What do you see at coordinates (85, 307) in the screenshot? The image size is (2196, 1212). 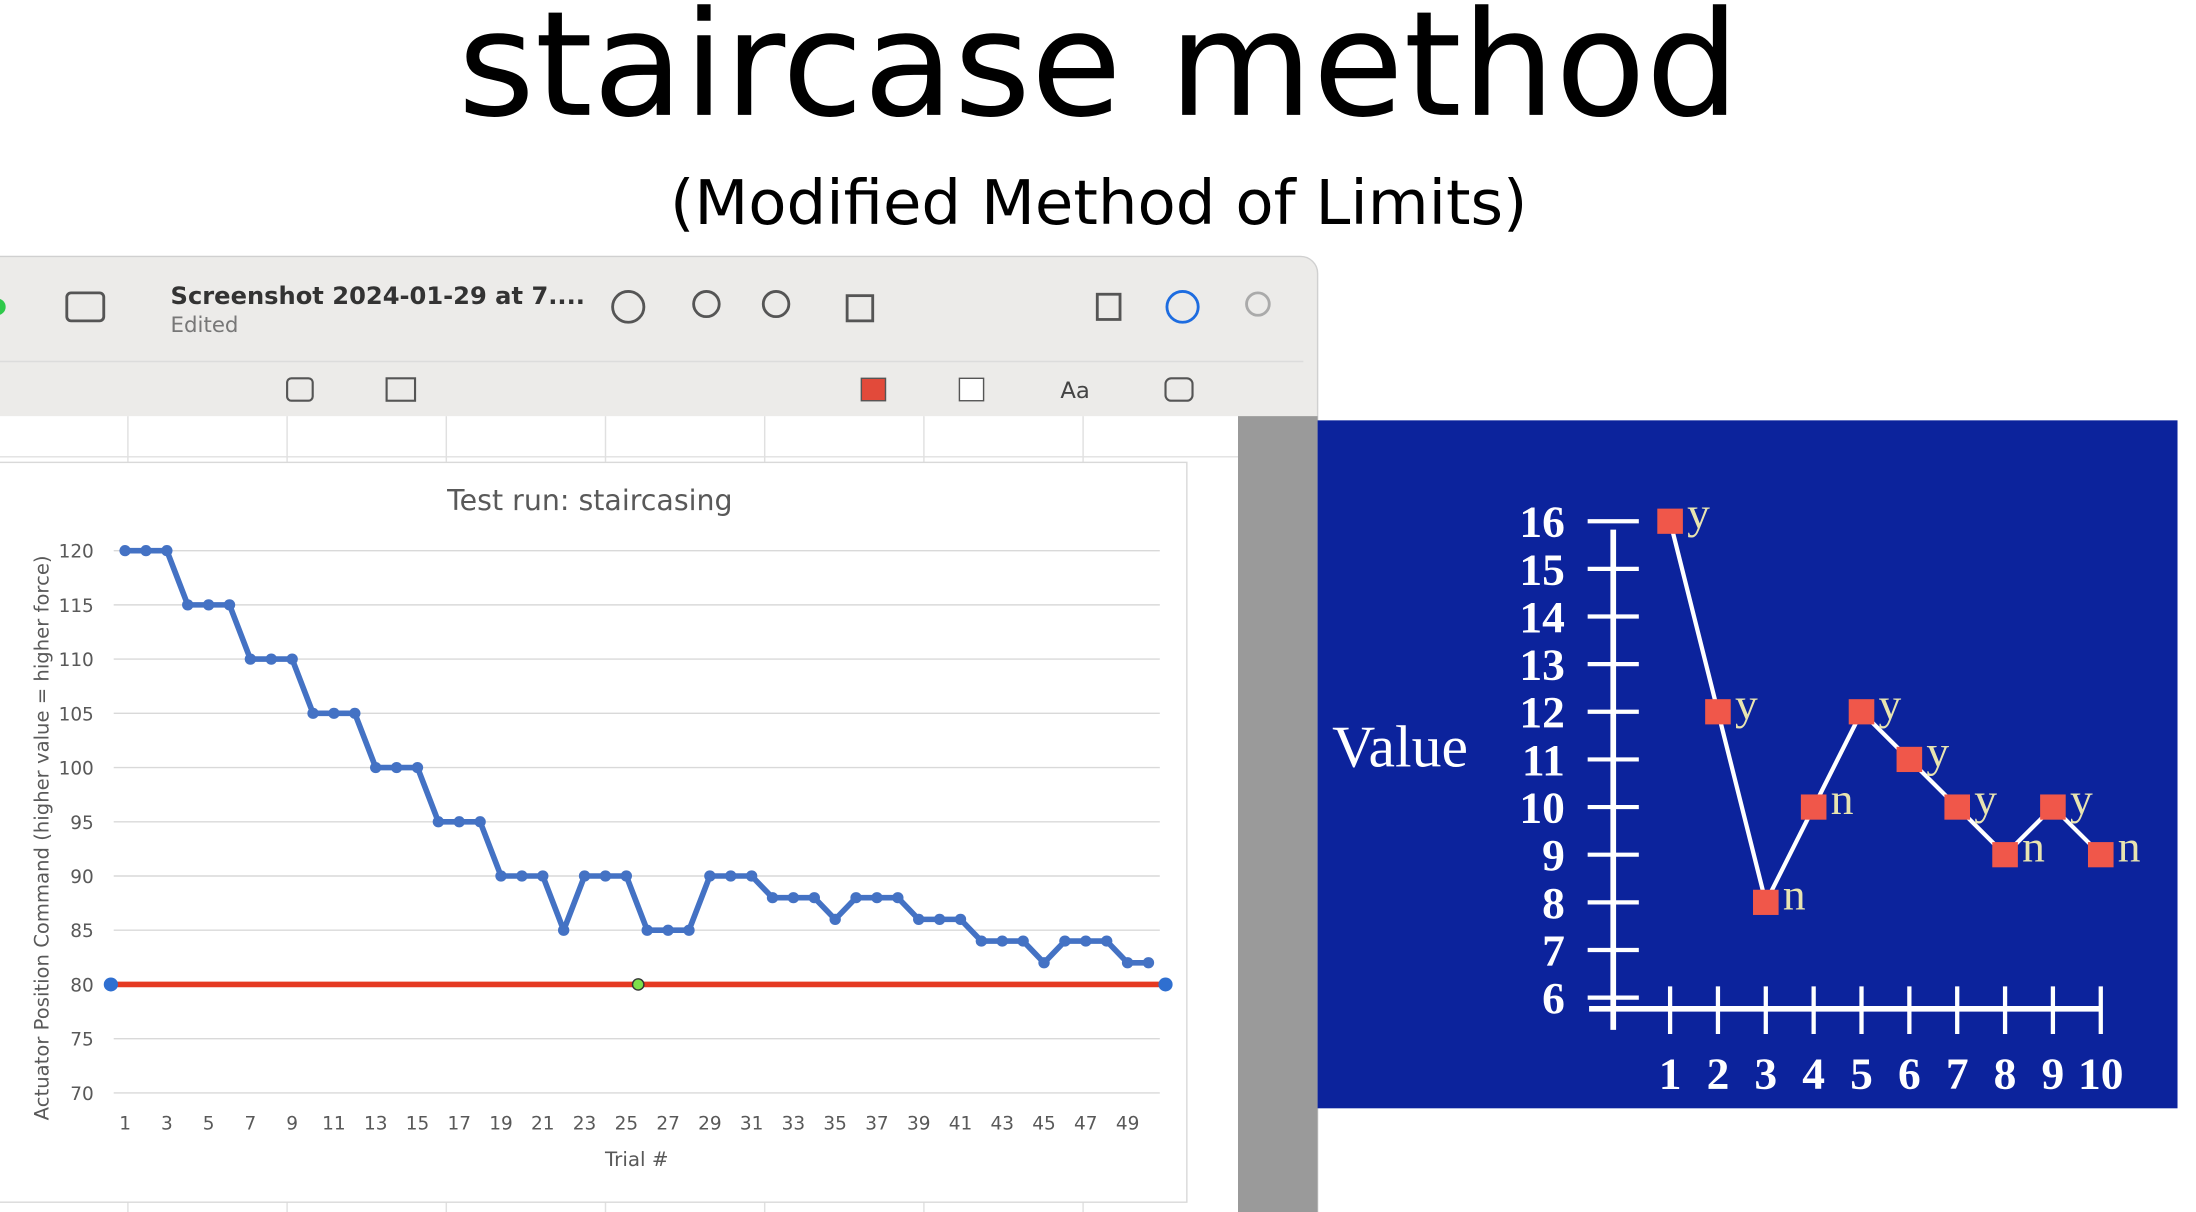 I see `sidebar-button` at bounding box center [85, 307].